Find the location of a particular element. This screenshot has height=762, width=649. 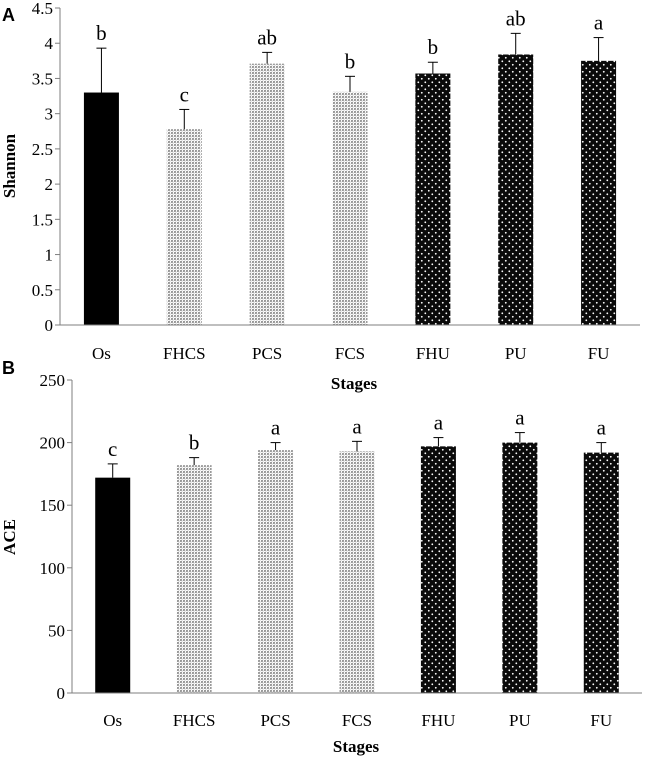

panel-a-y-tick-label: 0 is located at coordinates (49, 325).